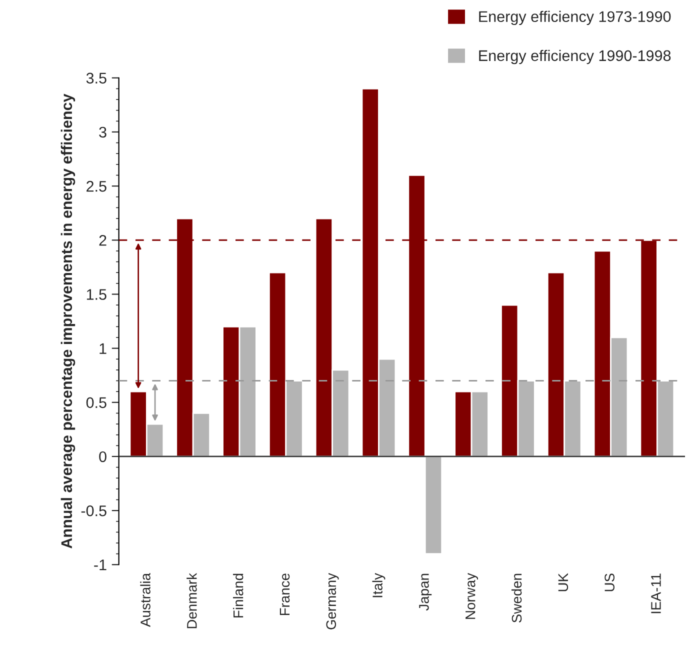  What do you see at coordinates (96, 186) in the screenshot?
I see `y-tick-label: 2.5` at bounding box center [96, 186].